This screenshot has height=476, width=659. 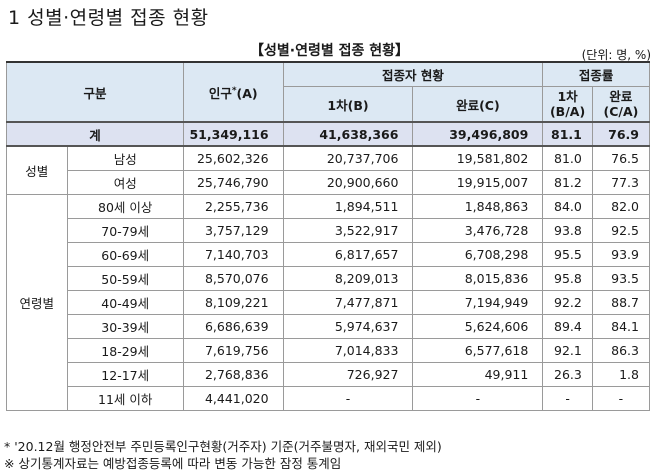 What do you see at coordinates (348, 374) in the screenshot?
I see `cell-first: 726,927` at bounding box center [348, 374].